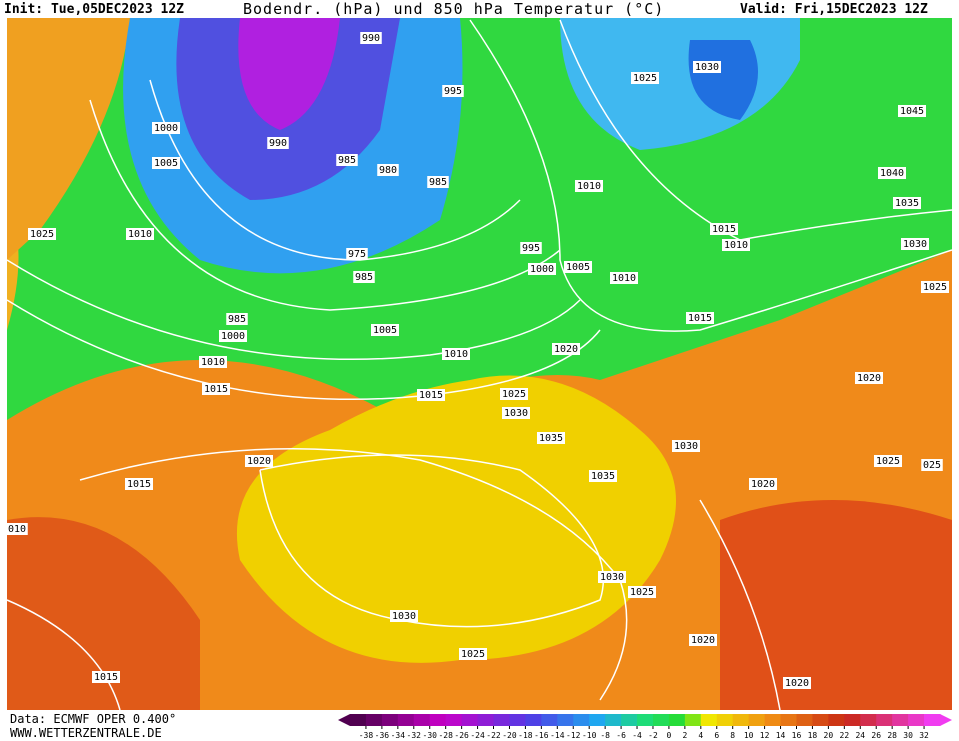  Describe the element at coordinates (93, 719) in the screenshot. I see `data-source: Data: ECMWF OPER 0.400°` at that location.